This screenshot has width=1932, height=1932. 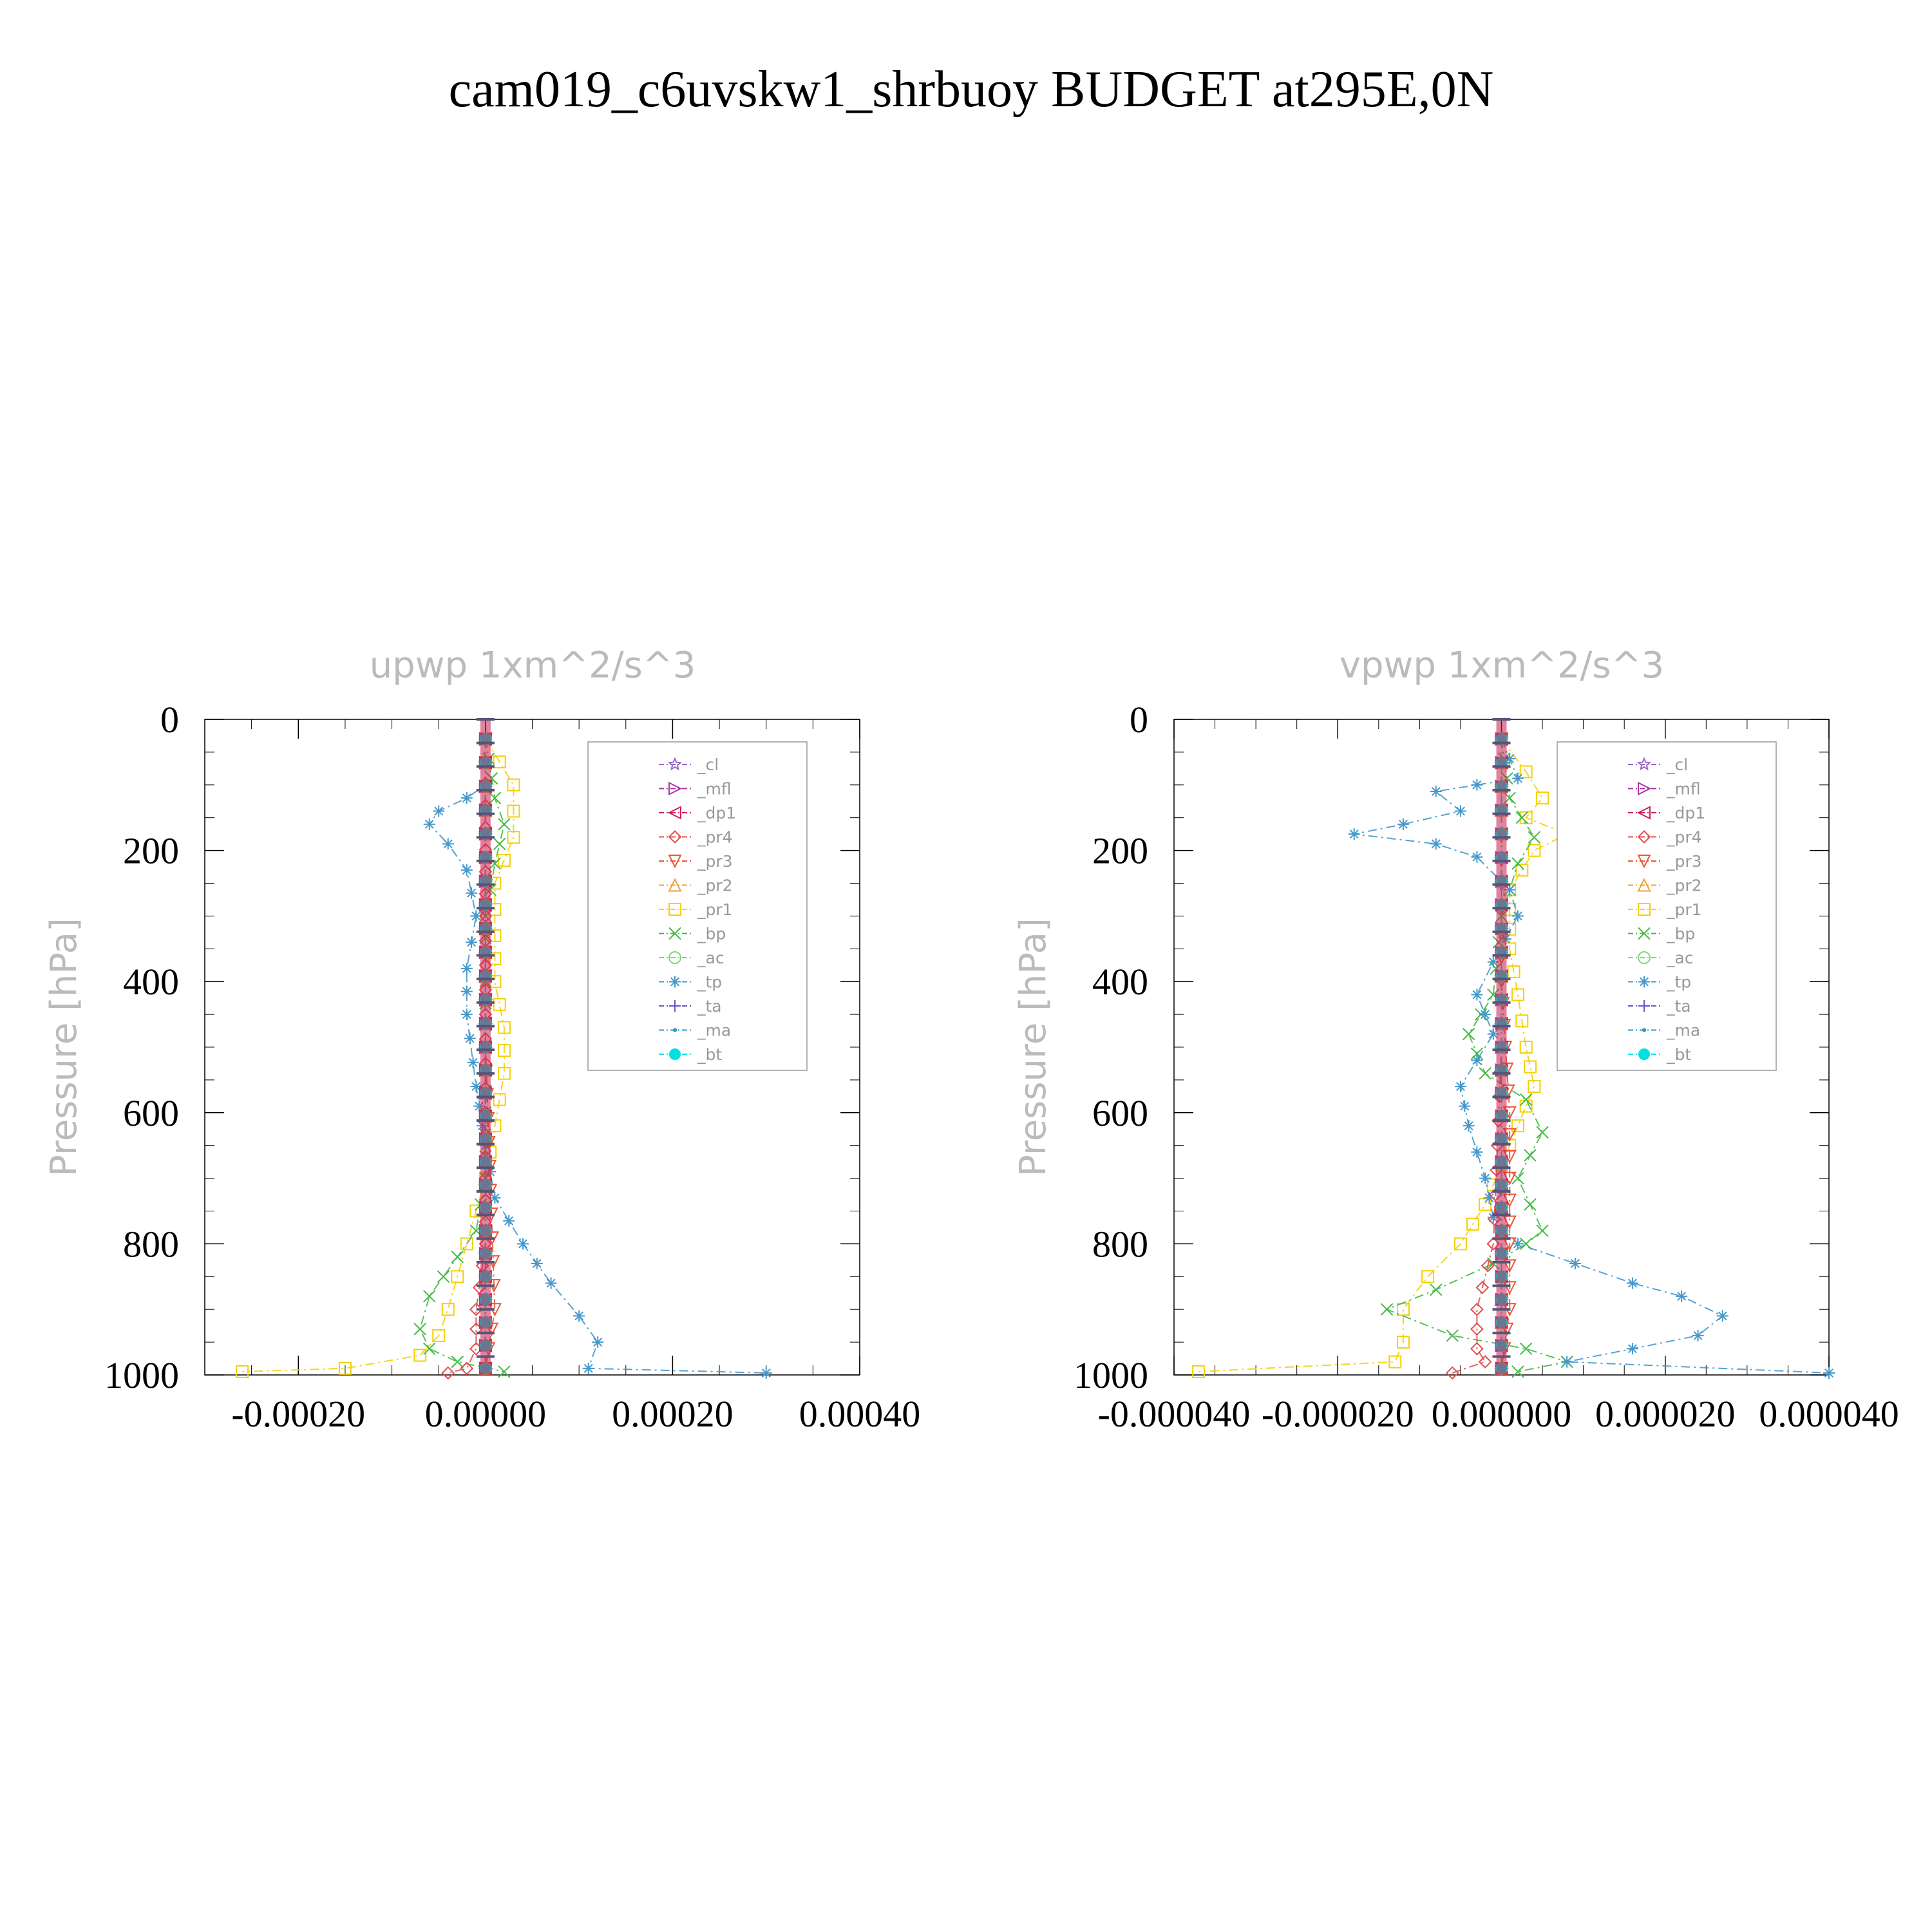 I want to click on legend-label: _mfl, so click(x=715, y=789).